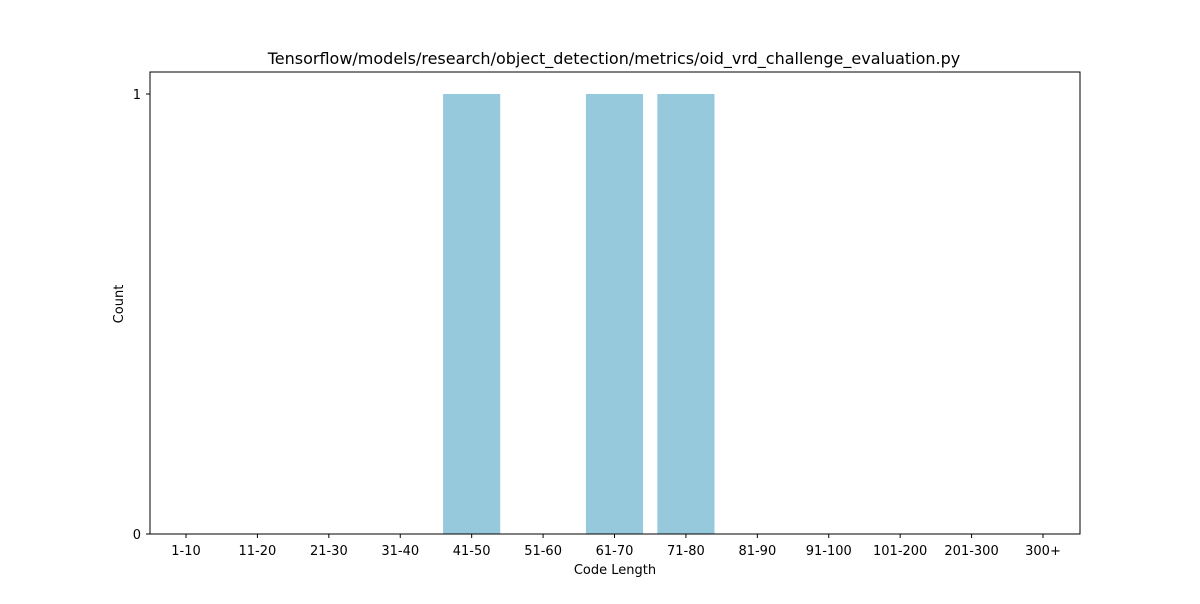 The image size is (1200, 604). Describe the element at coordinates (829, 551) in the screenshot. I see `x-tick-label: 91-100` at that location.